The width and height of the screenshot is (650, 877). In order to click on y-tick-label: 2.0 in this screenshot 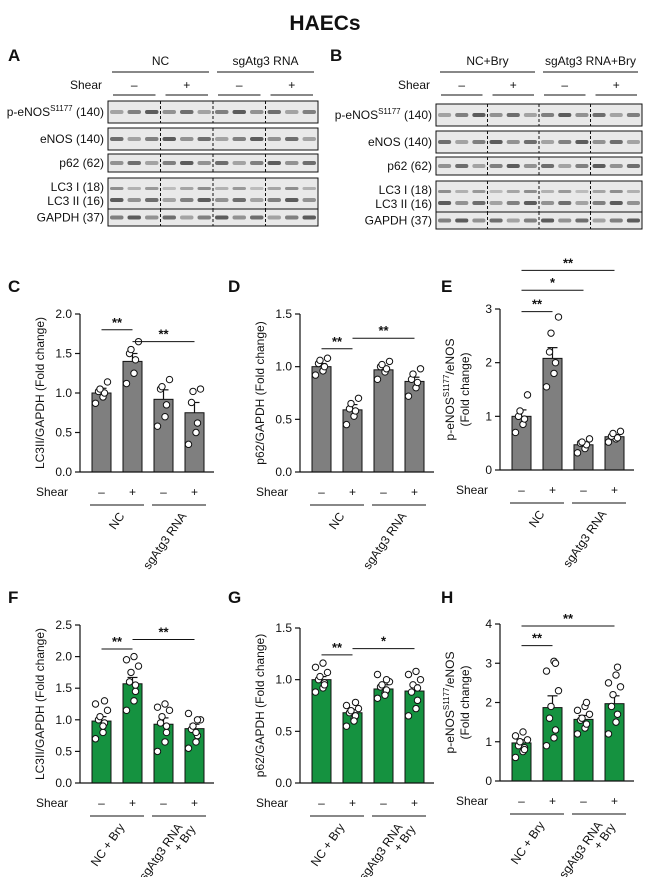, I will do `click(63, 657)`.